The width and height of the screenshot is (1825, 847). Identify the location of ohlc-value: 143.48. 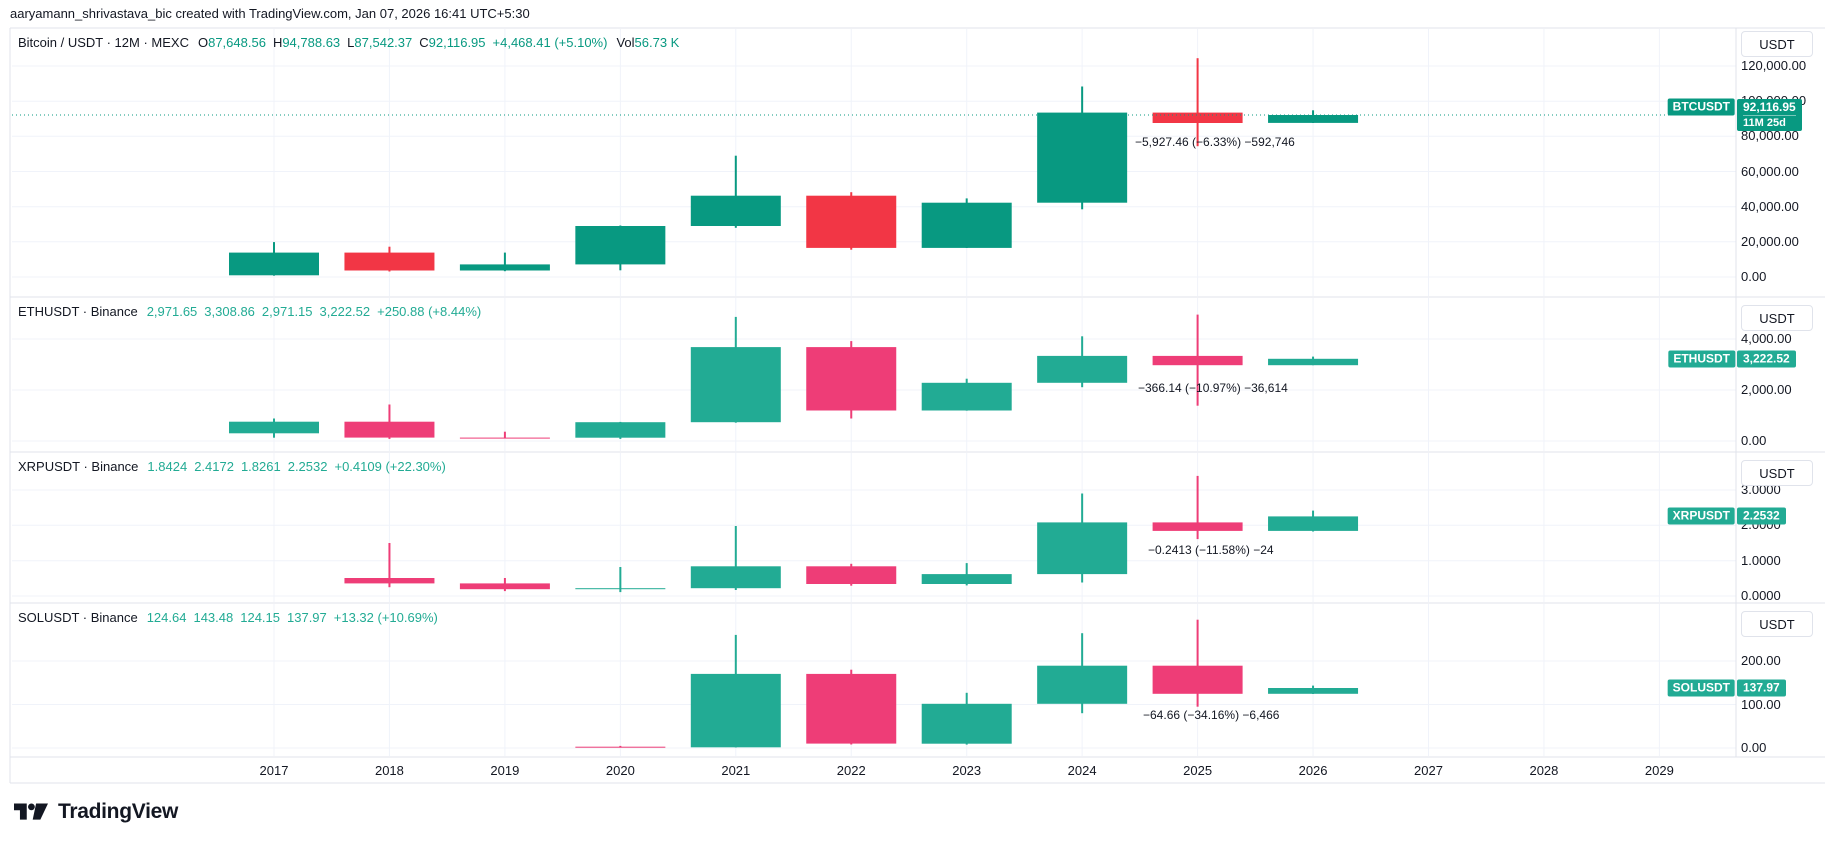
(213, 617).